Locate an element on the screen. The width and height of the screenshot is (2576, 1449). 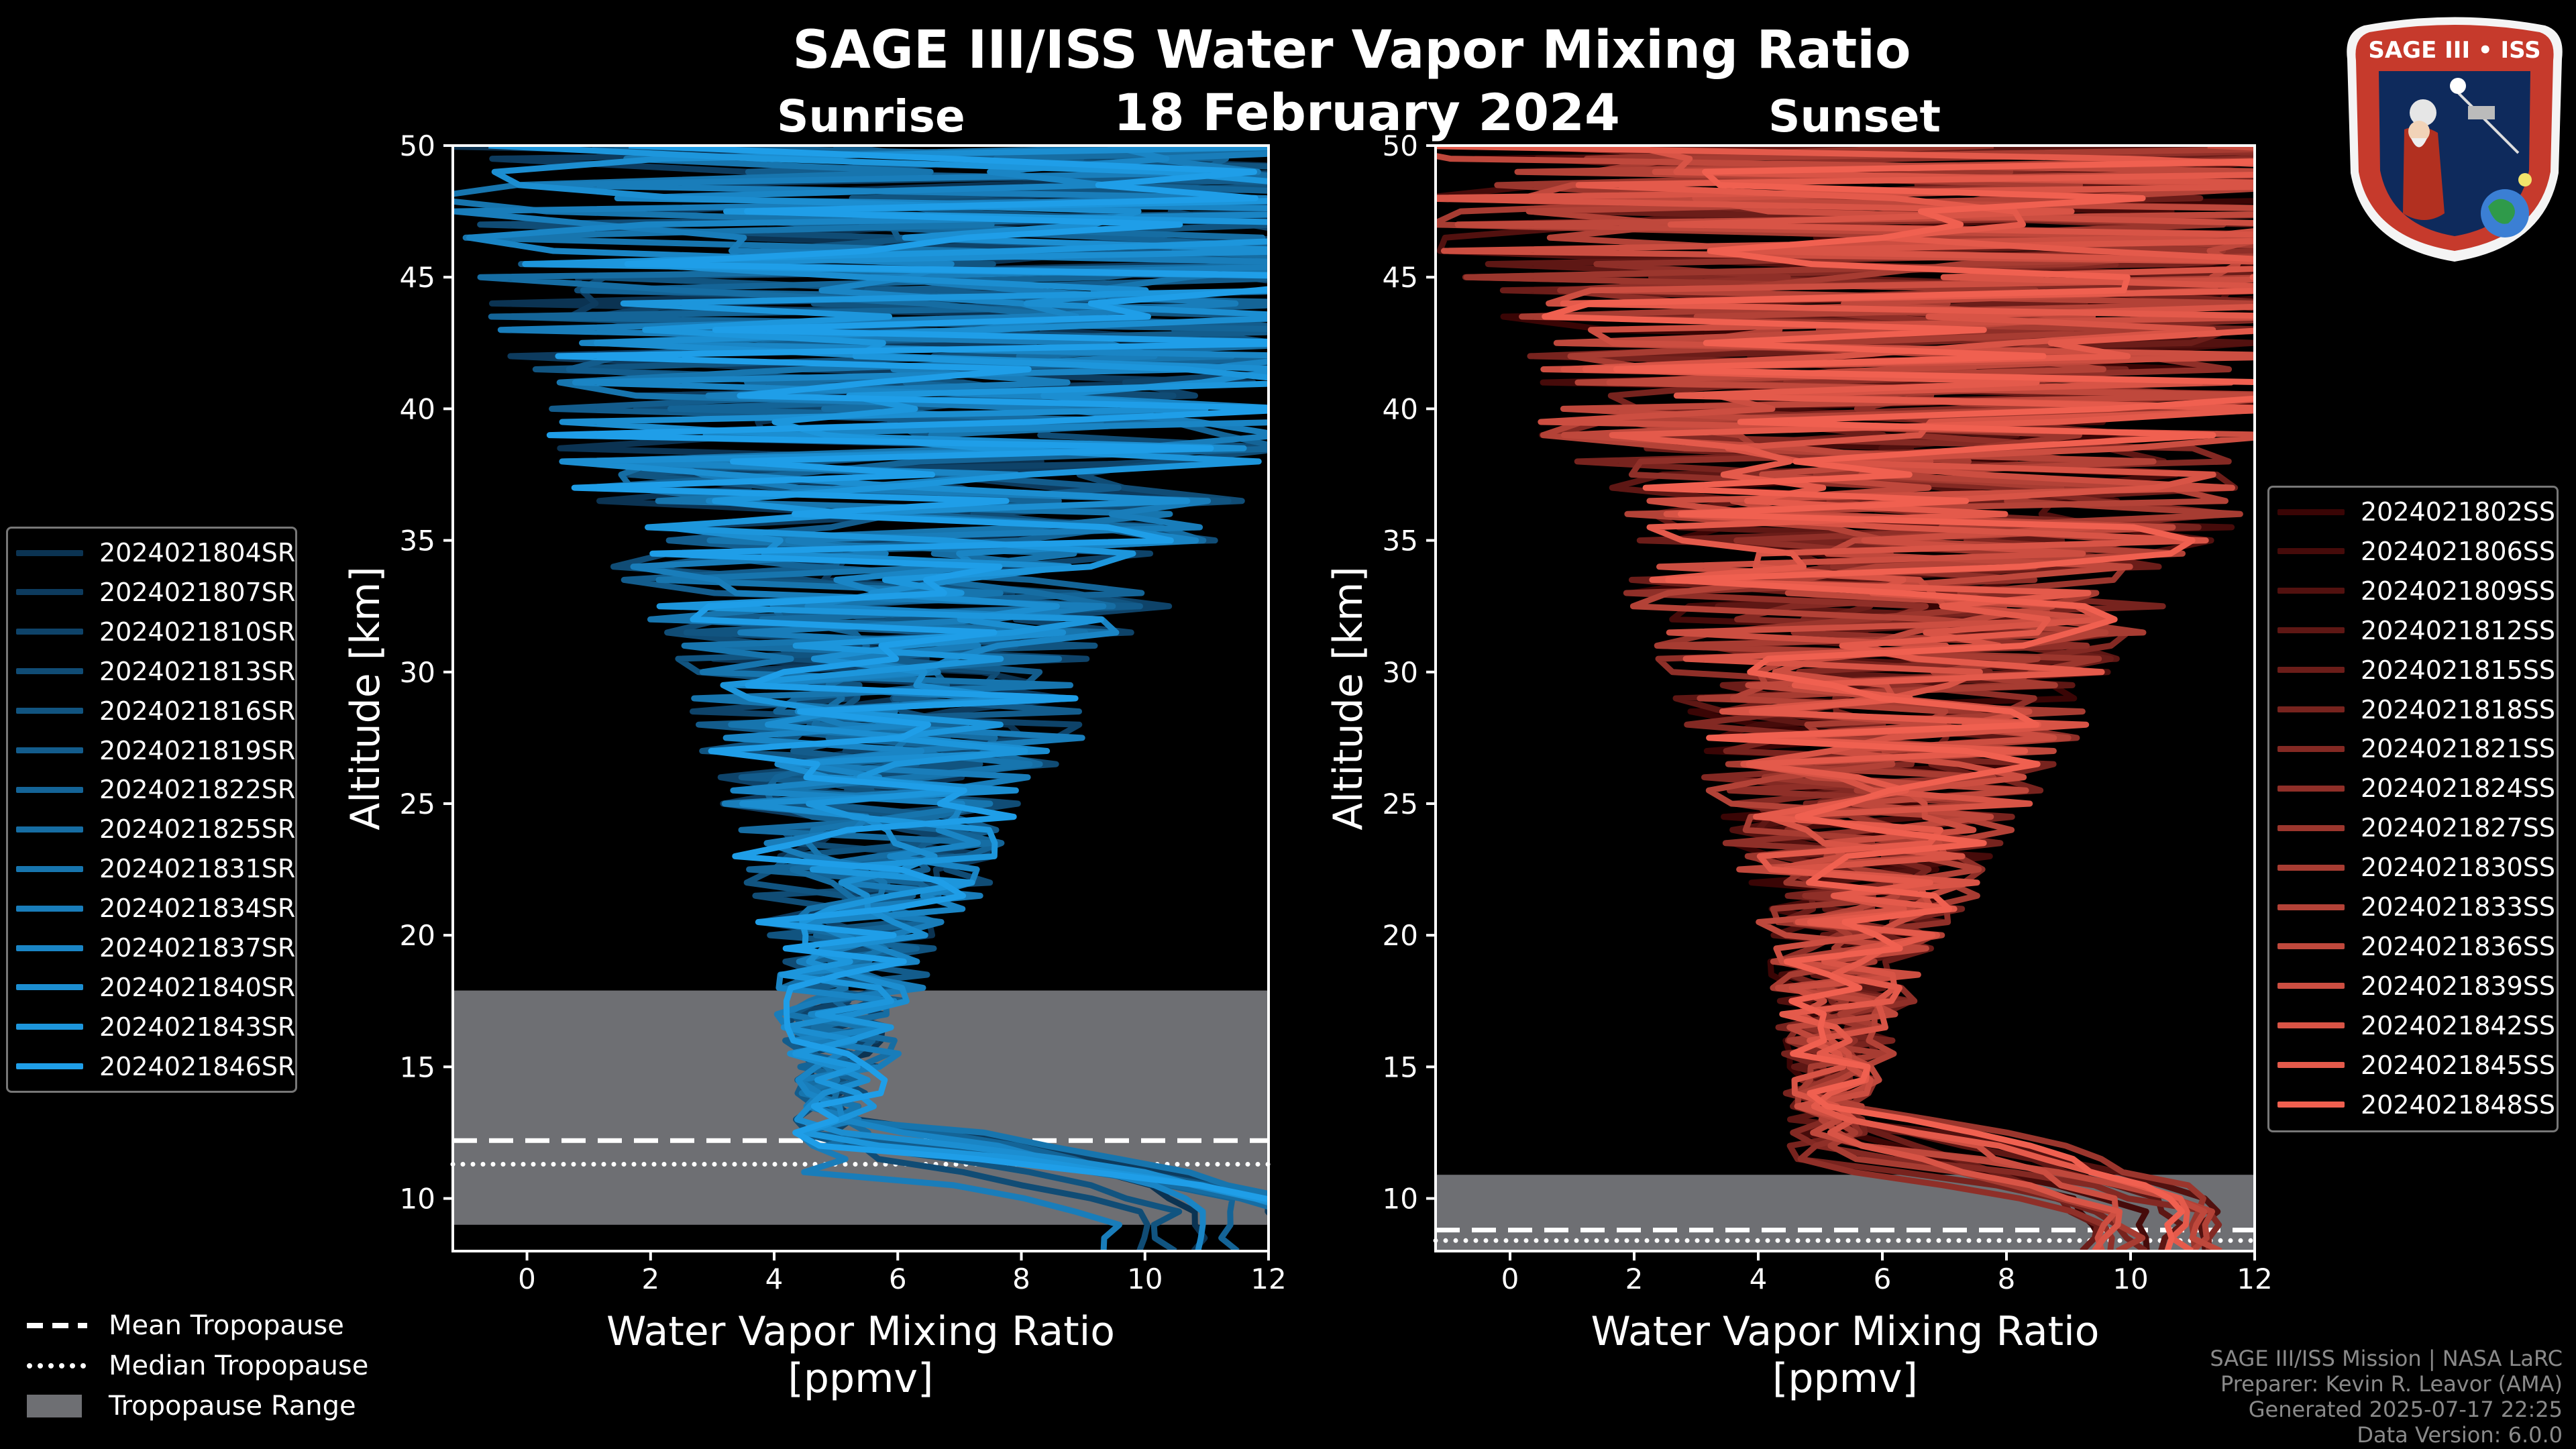
legend-label: 2024021813SR is located at coordinates (197, 671).